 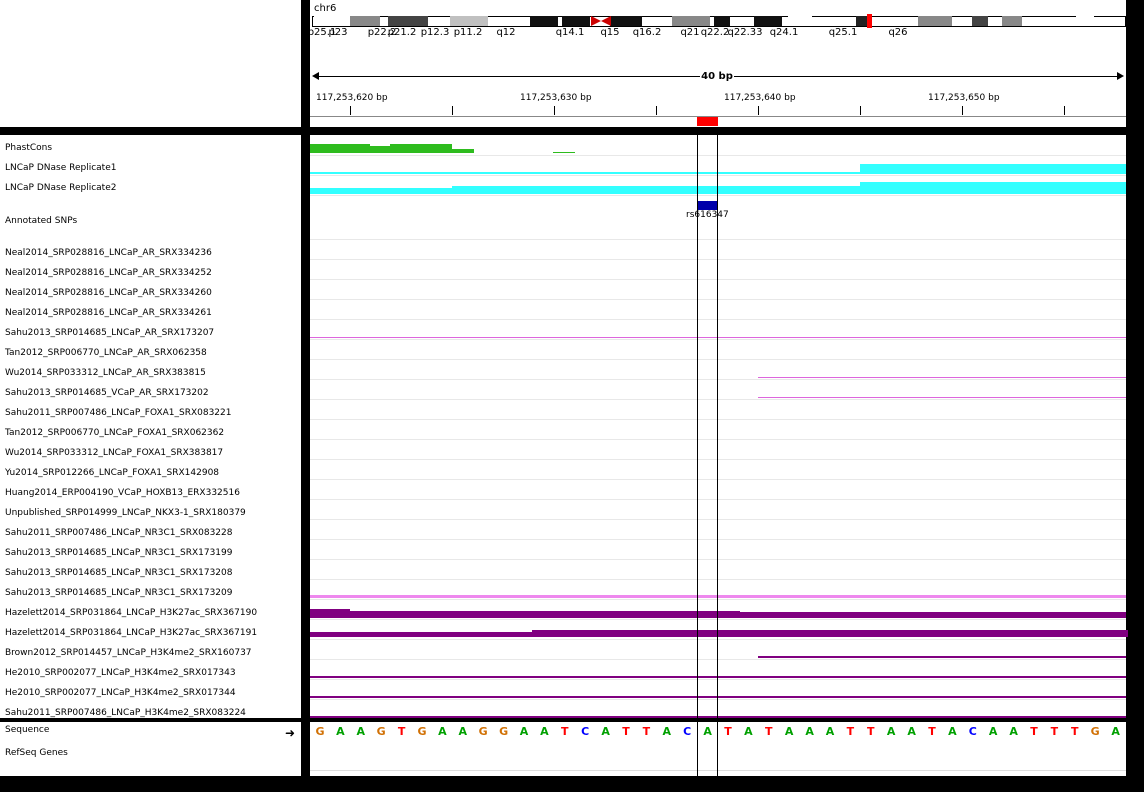 I want to click on track-name: Wu2014_SRP033312_LNCaP_AR_SRX383815, so click(x=105, y=373).